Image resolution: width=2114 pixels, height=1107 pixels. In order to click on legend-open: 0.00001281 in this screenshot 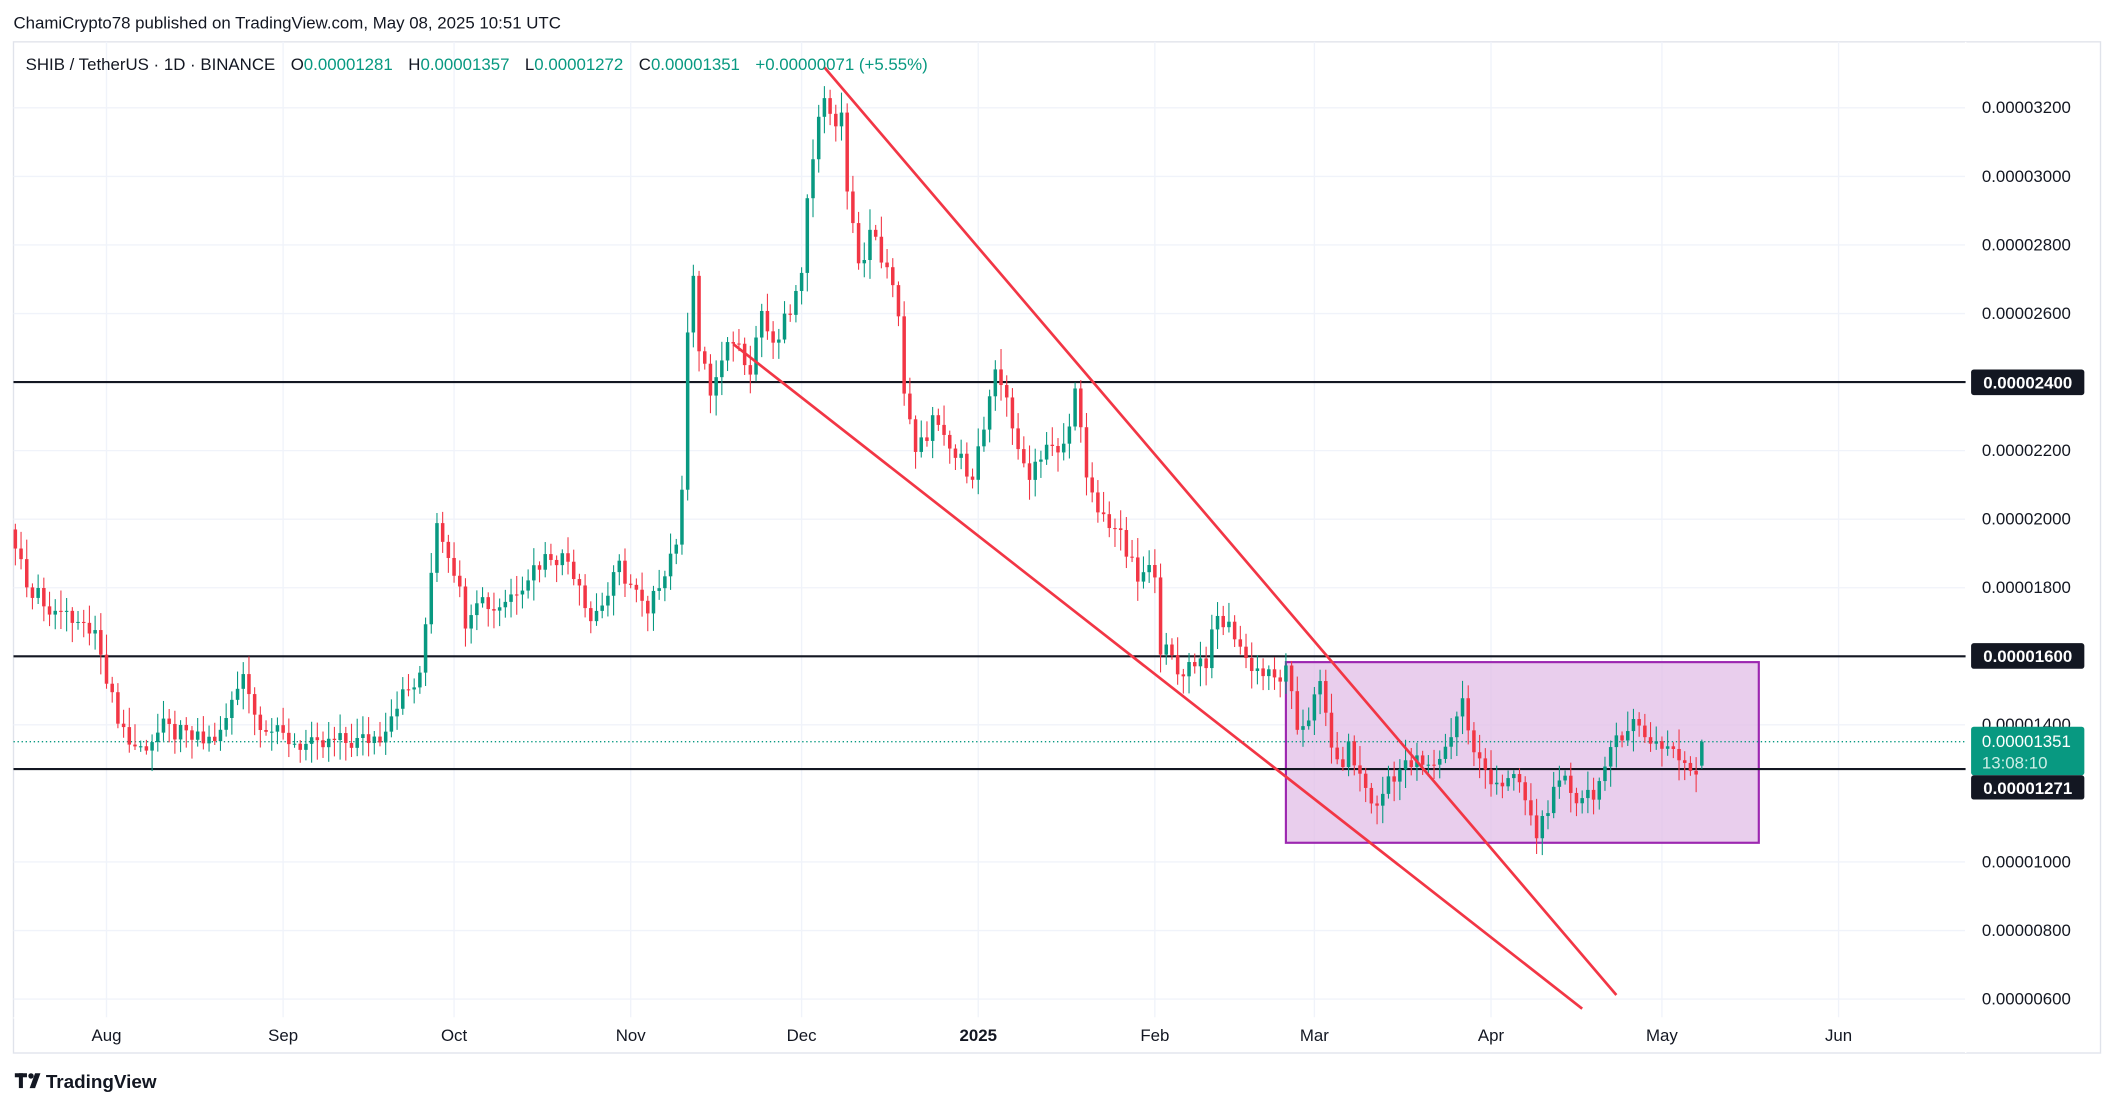, I will do `click(348, 64)`.